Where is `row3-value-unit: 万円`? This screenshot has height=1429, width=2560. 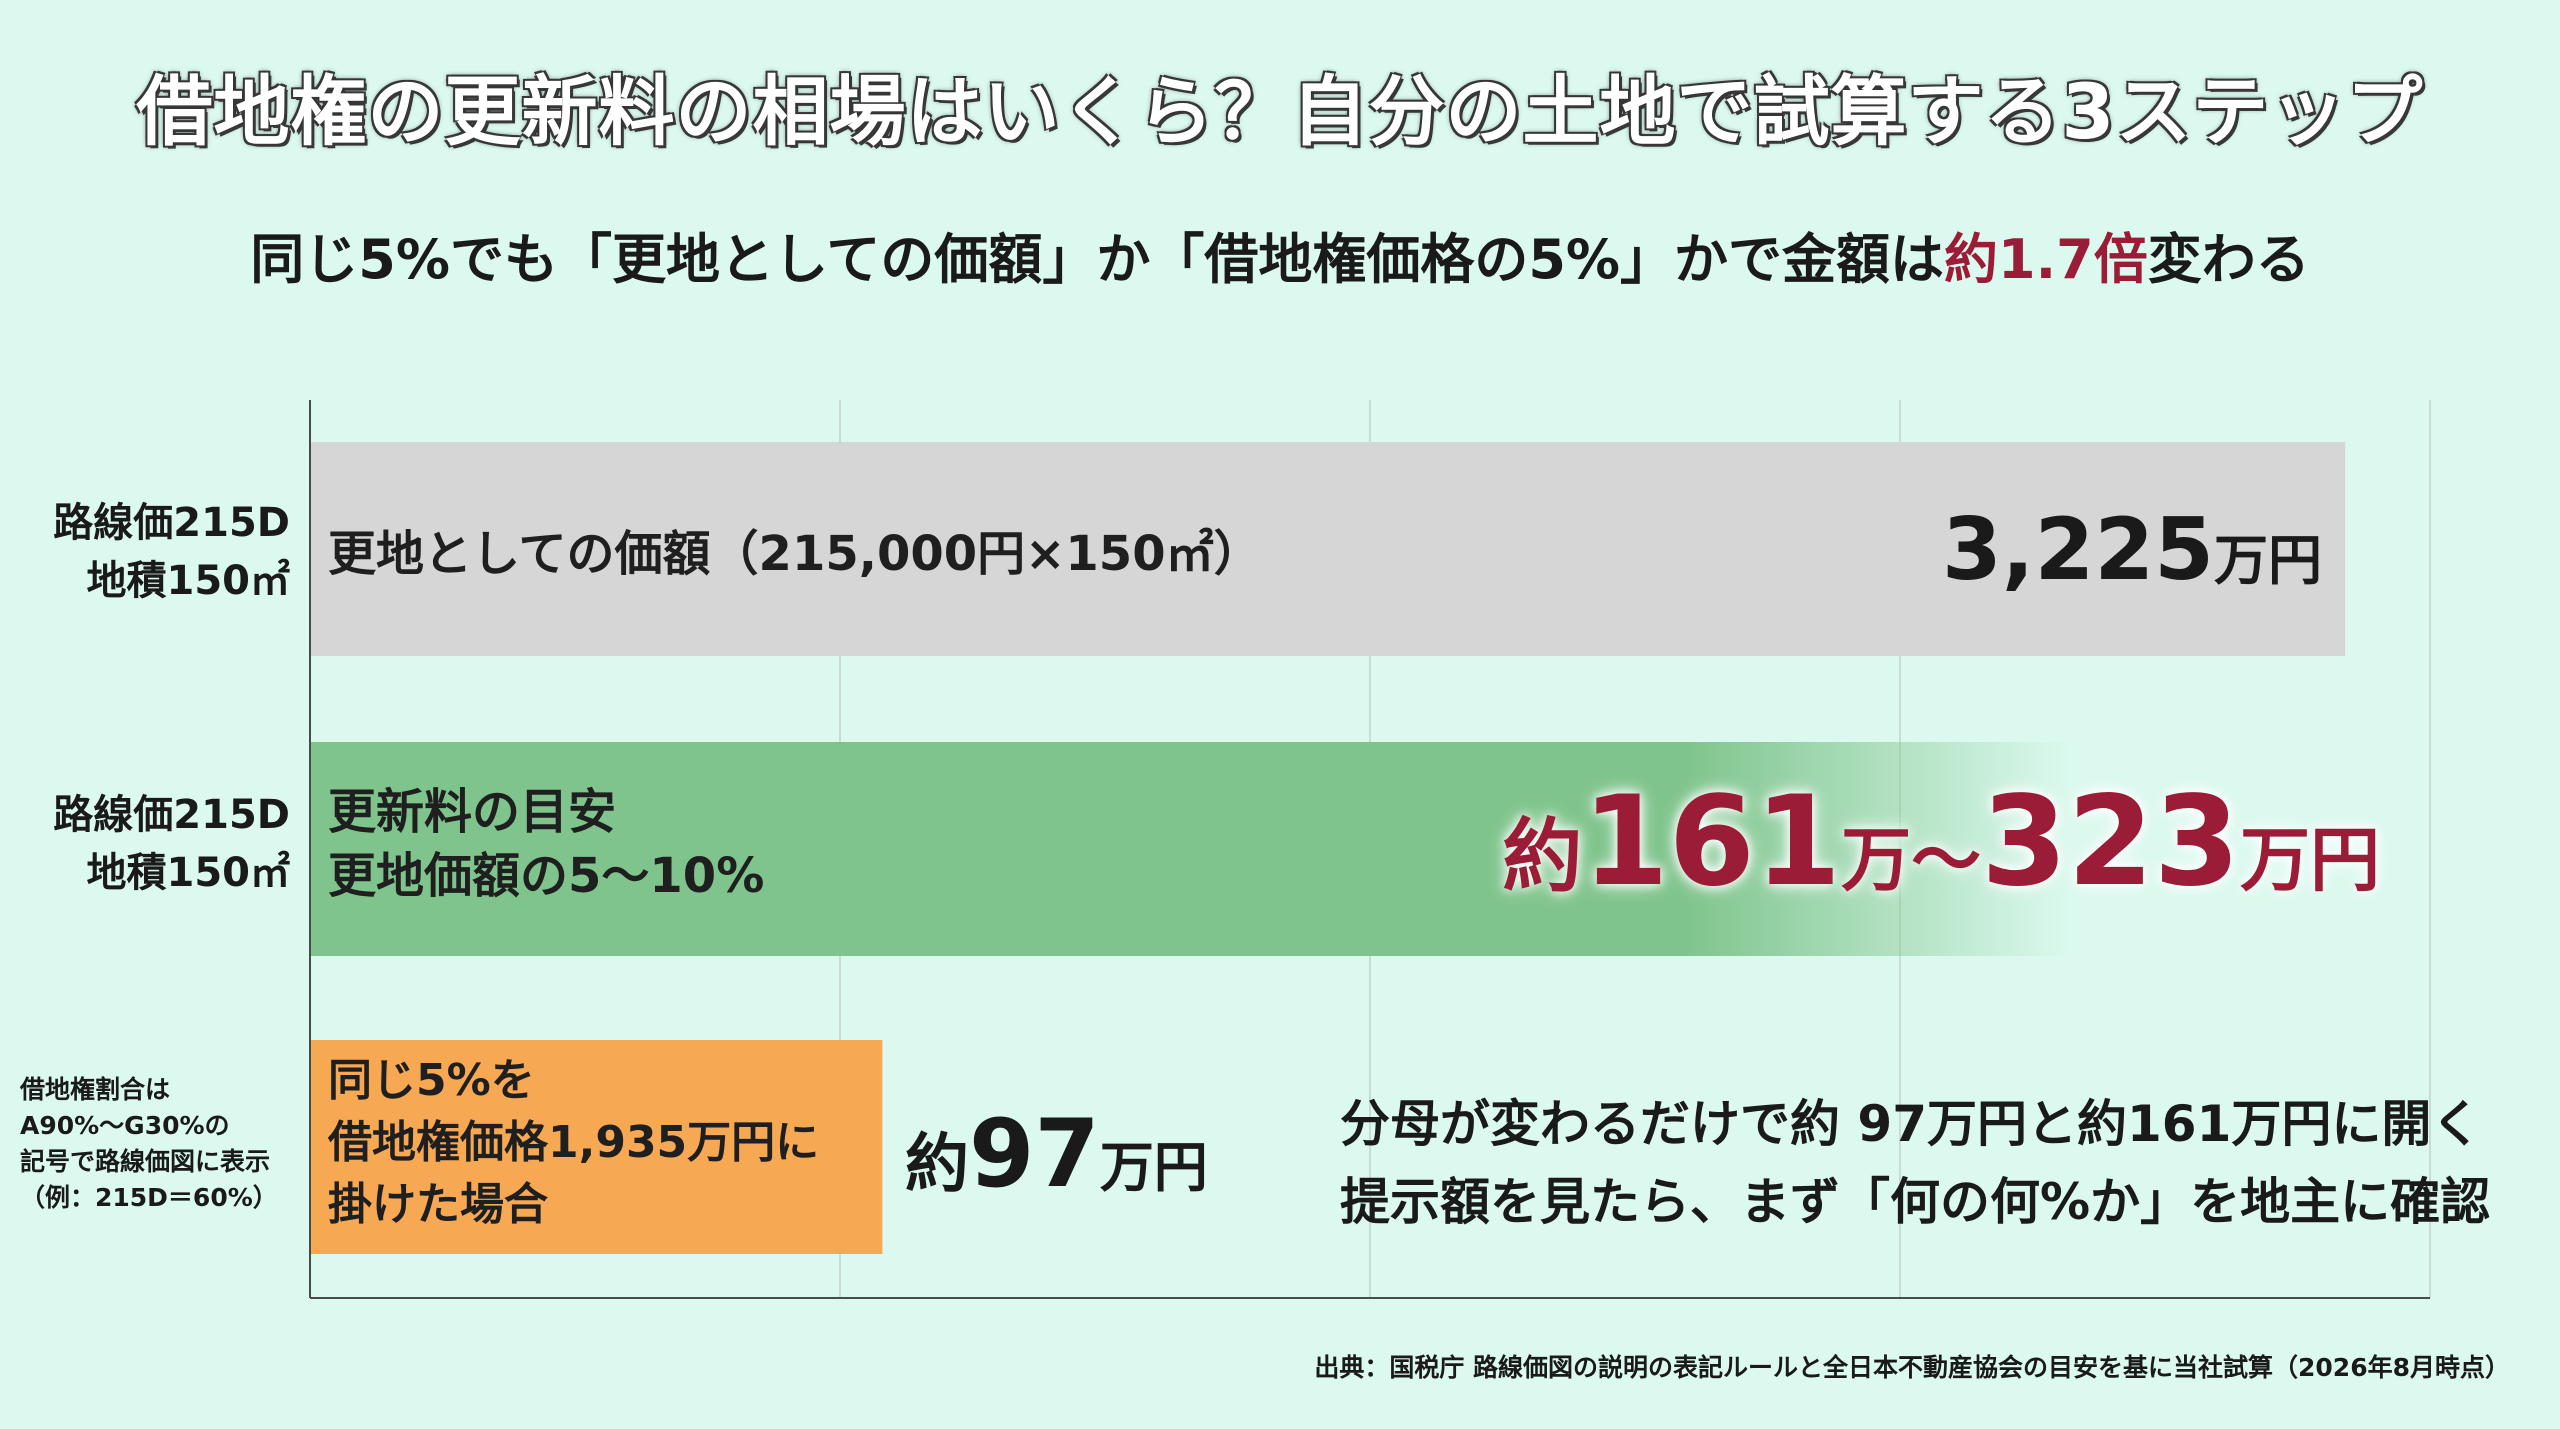 row3-value-unit: 万円 is located at coordinates (1153, 1167).